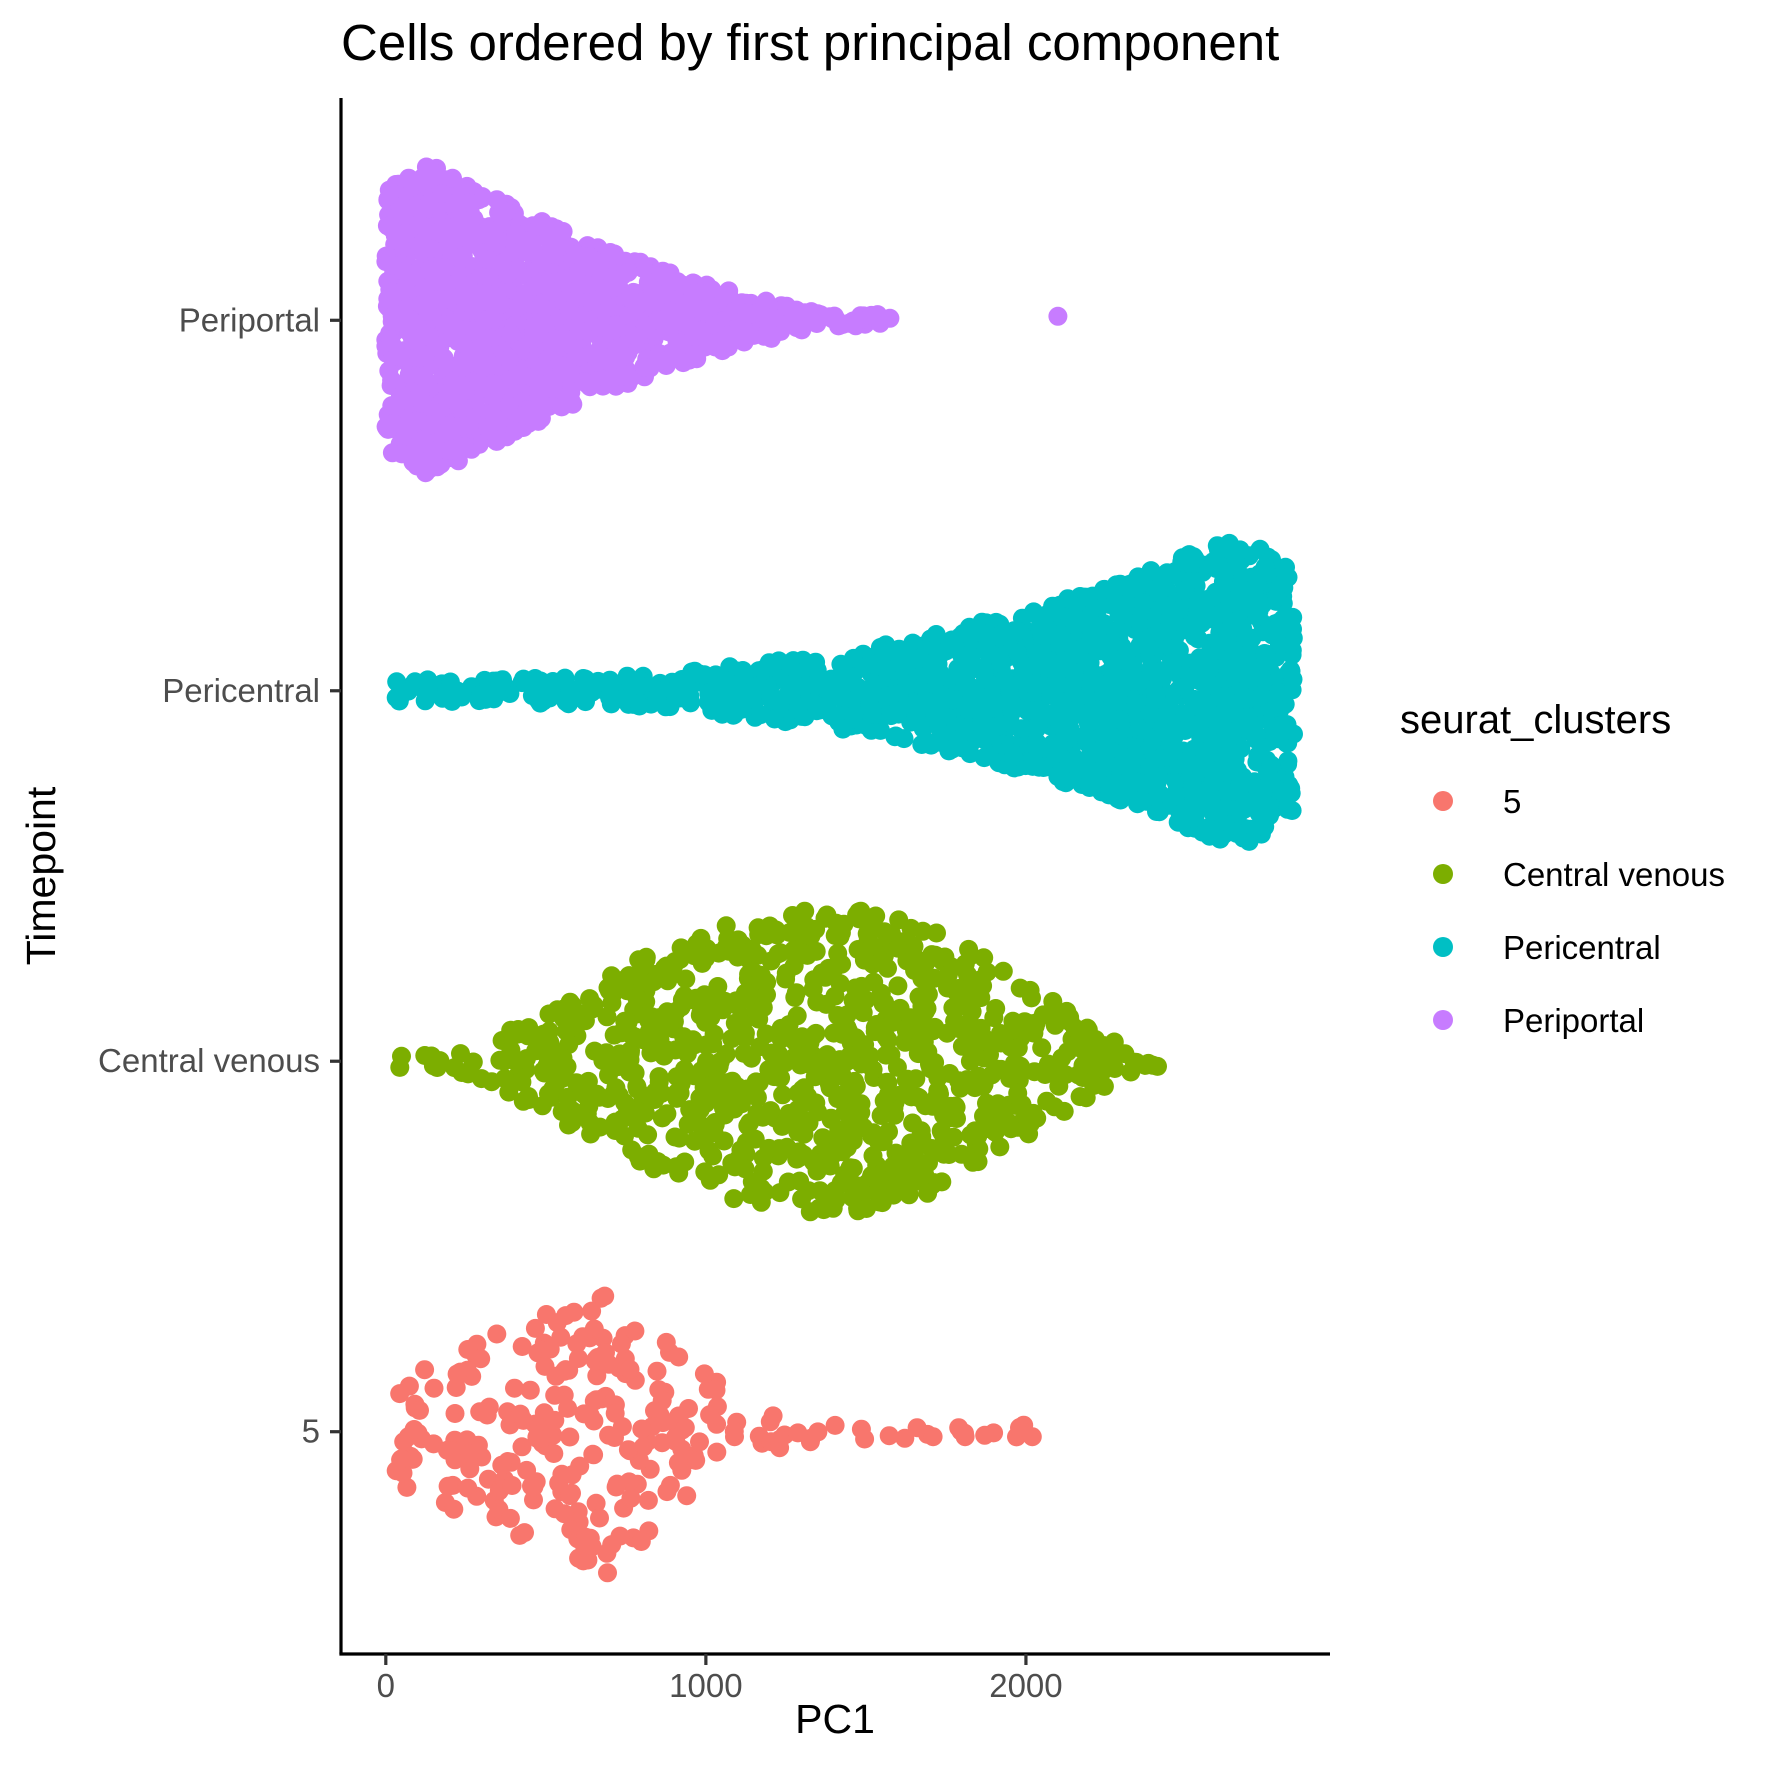 This screenshot has height=1771, width=1771. What do you see at coordinates (241, 690) in the screenshot?
I see `y-tick-label: Pericentral` at bounding box center [241, 690].